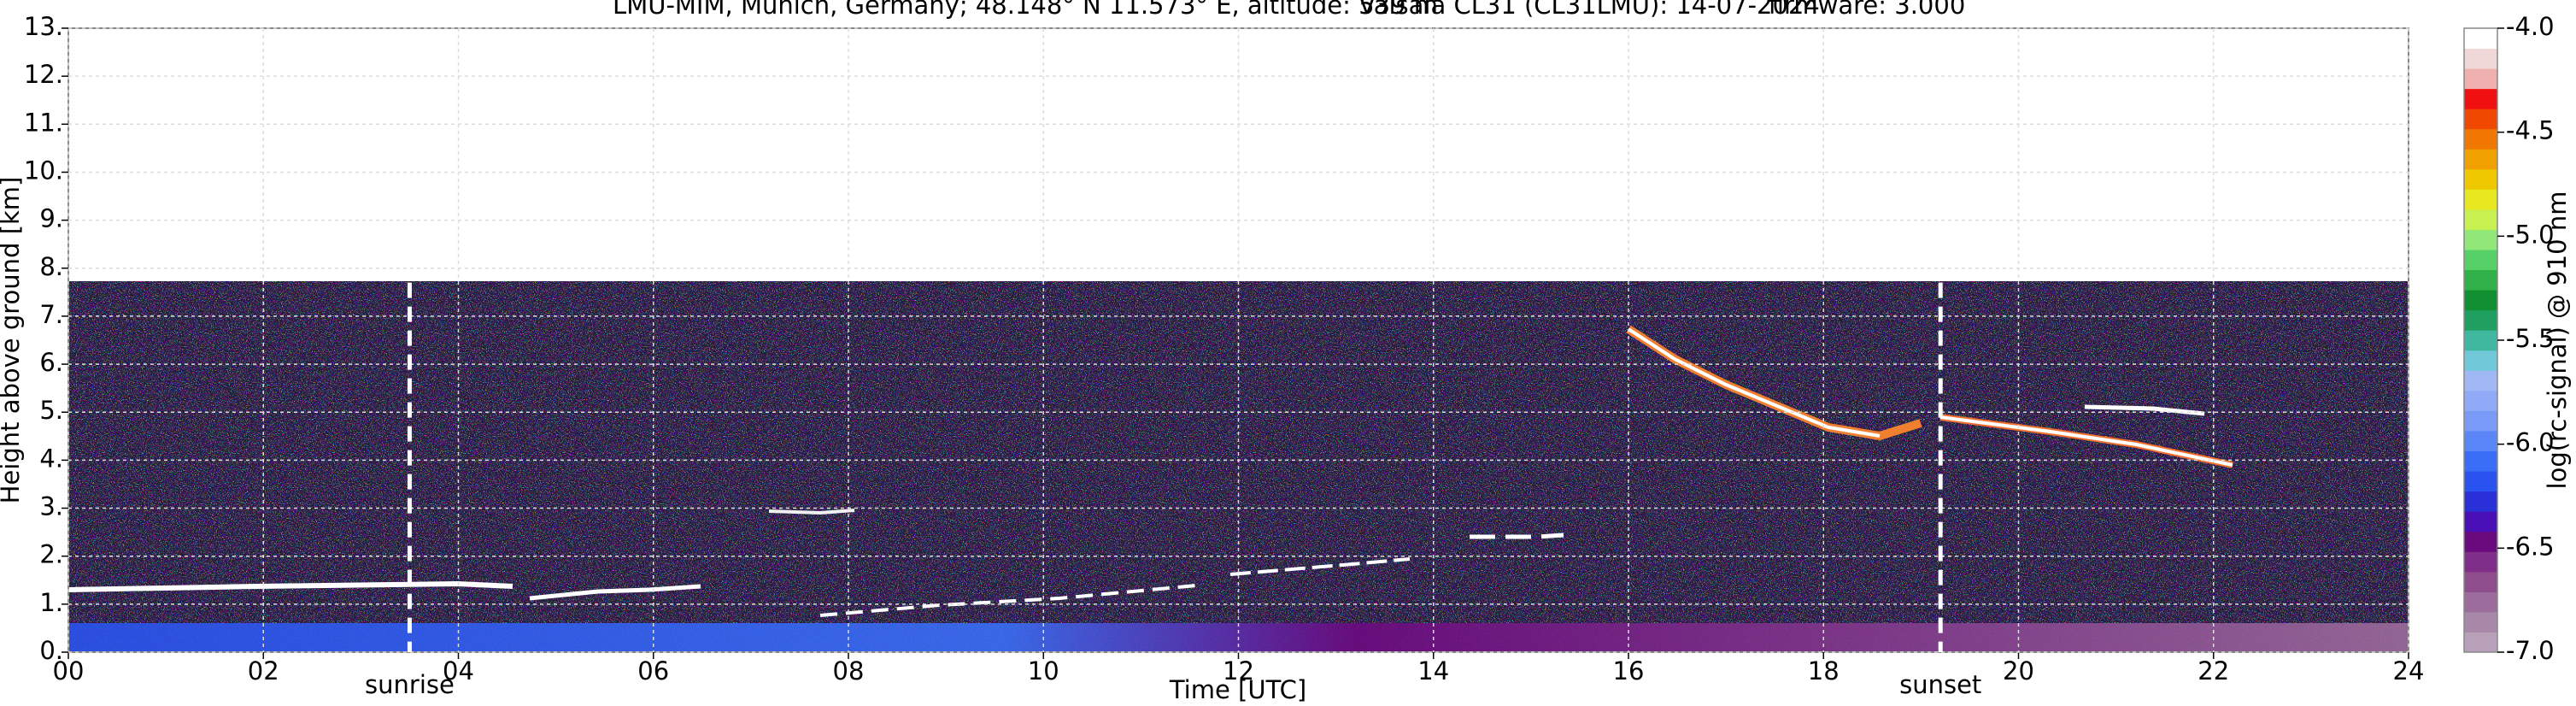 The width and height of the screenshot is (2576, 706). I want to click on y-tick-label: 10., so click(43, 170).